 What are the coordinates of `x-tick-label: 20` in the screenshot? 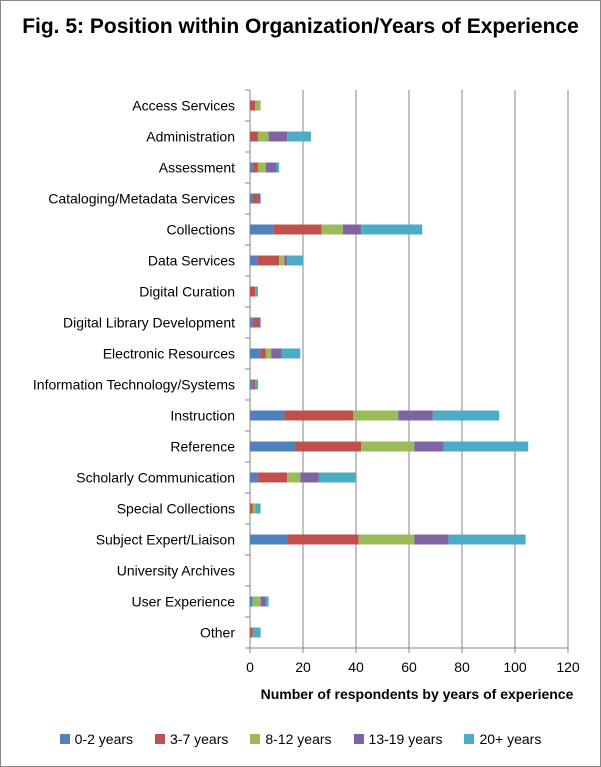 It's located at (303, 667).